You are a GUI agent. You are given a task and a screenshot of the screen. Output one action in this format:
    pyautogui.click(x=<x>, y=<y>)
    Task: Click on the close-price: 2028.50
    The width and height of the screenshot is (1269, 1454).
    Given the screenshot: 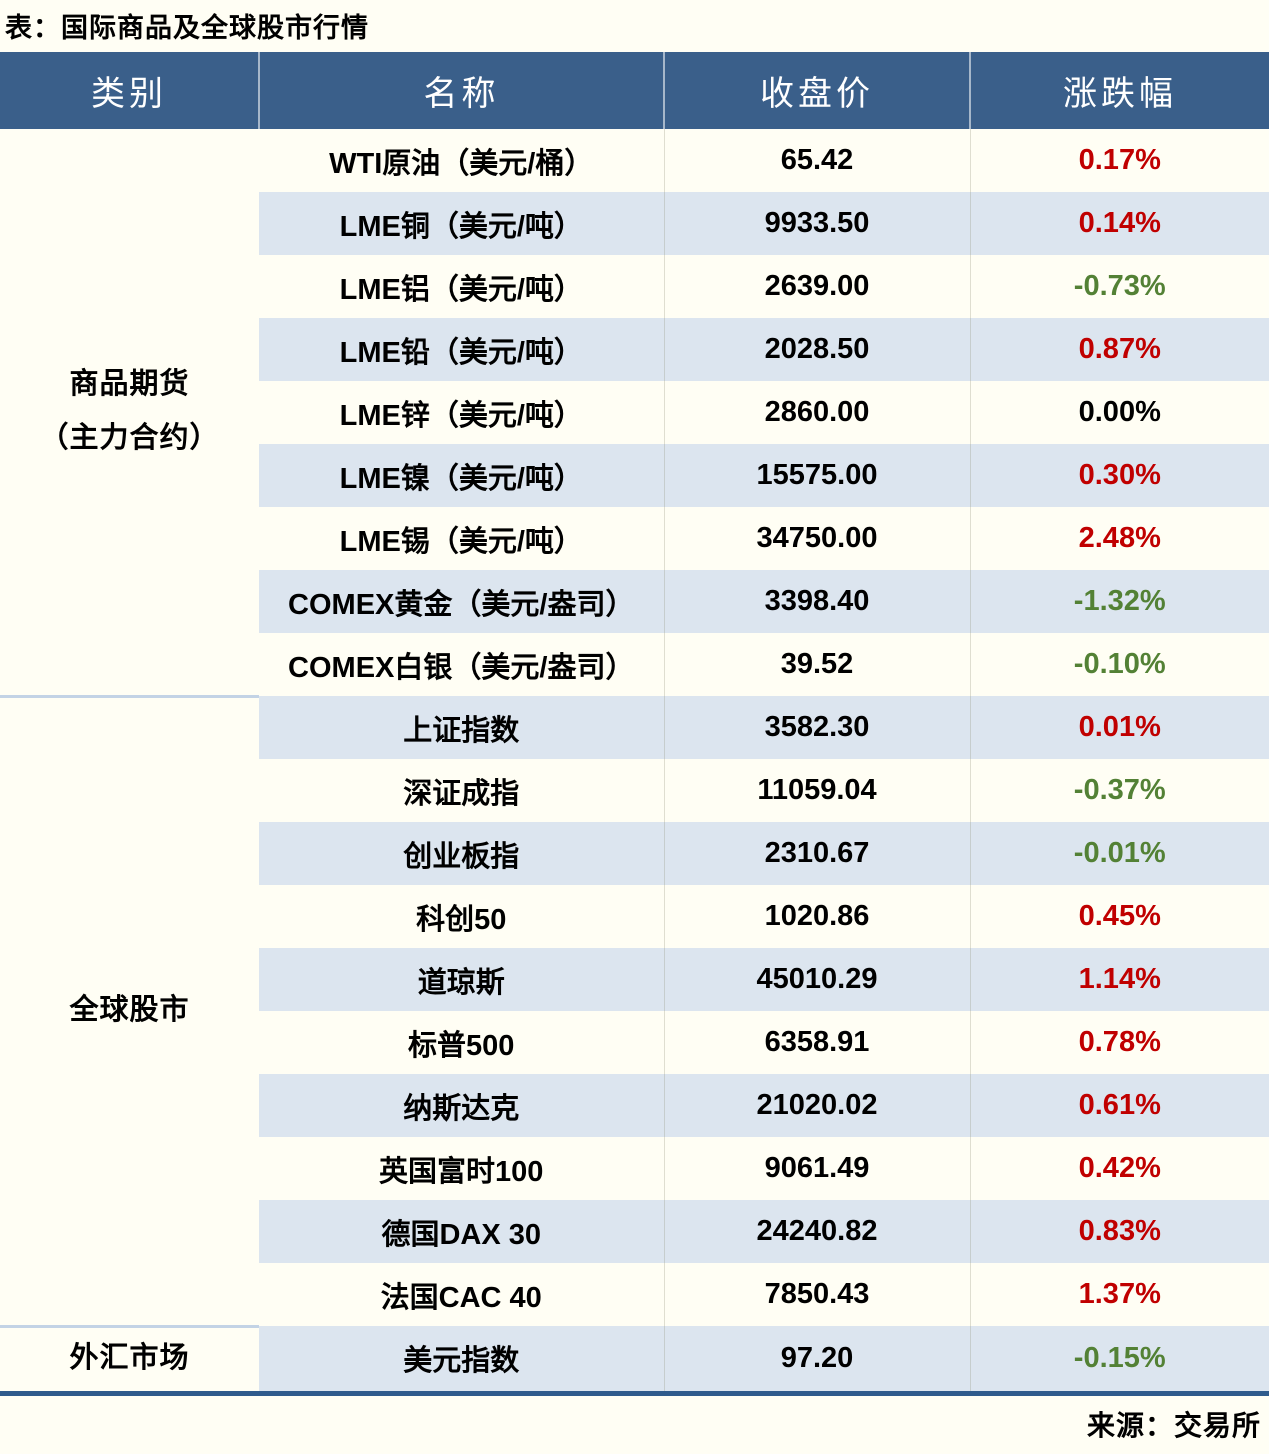 What is the action you would take?
    pyautogui.click(x=816, y=349)
    